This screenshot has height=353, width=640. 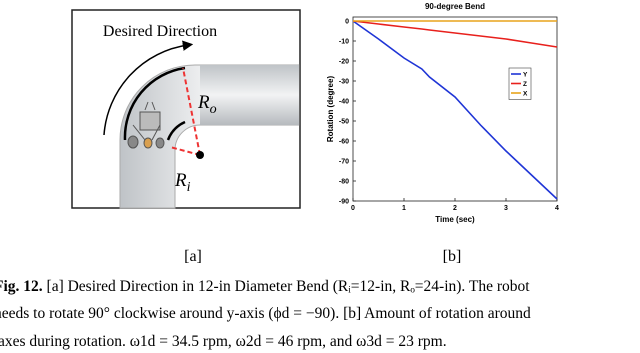 I want to click on x-tick-label: 3, so click(x=506, y=208).